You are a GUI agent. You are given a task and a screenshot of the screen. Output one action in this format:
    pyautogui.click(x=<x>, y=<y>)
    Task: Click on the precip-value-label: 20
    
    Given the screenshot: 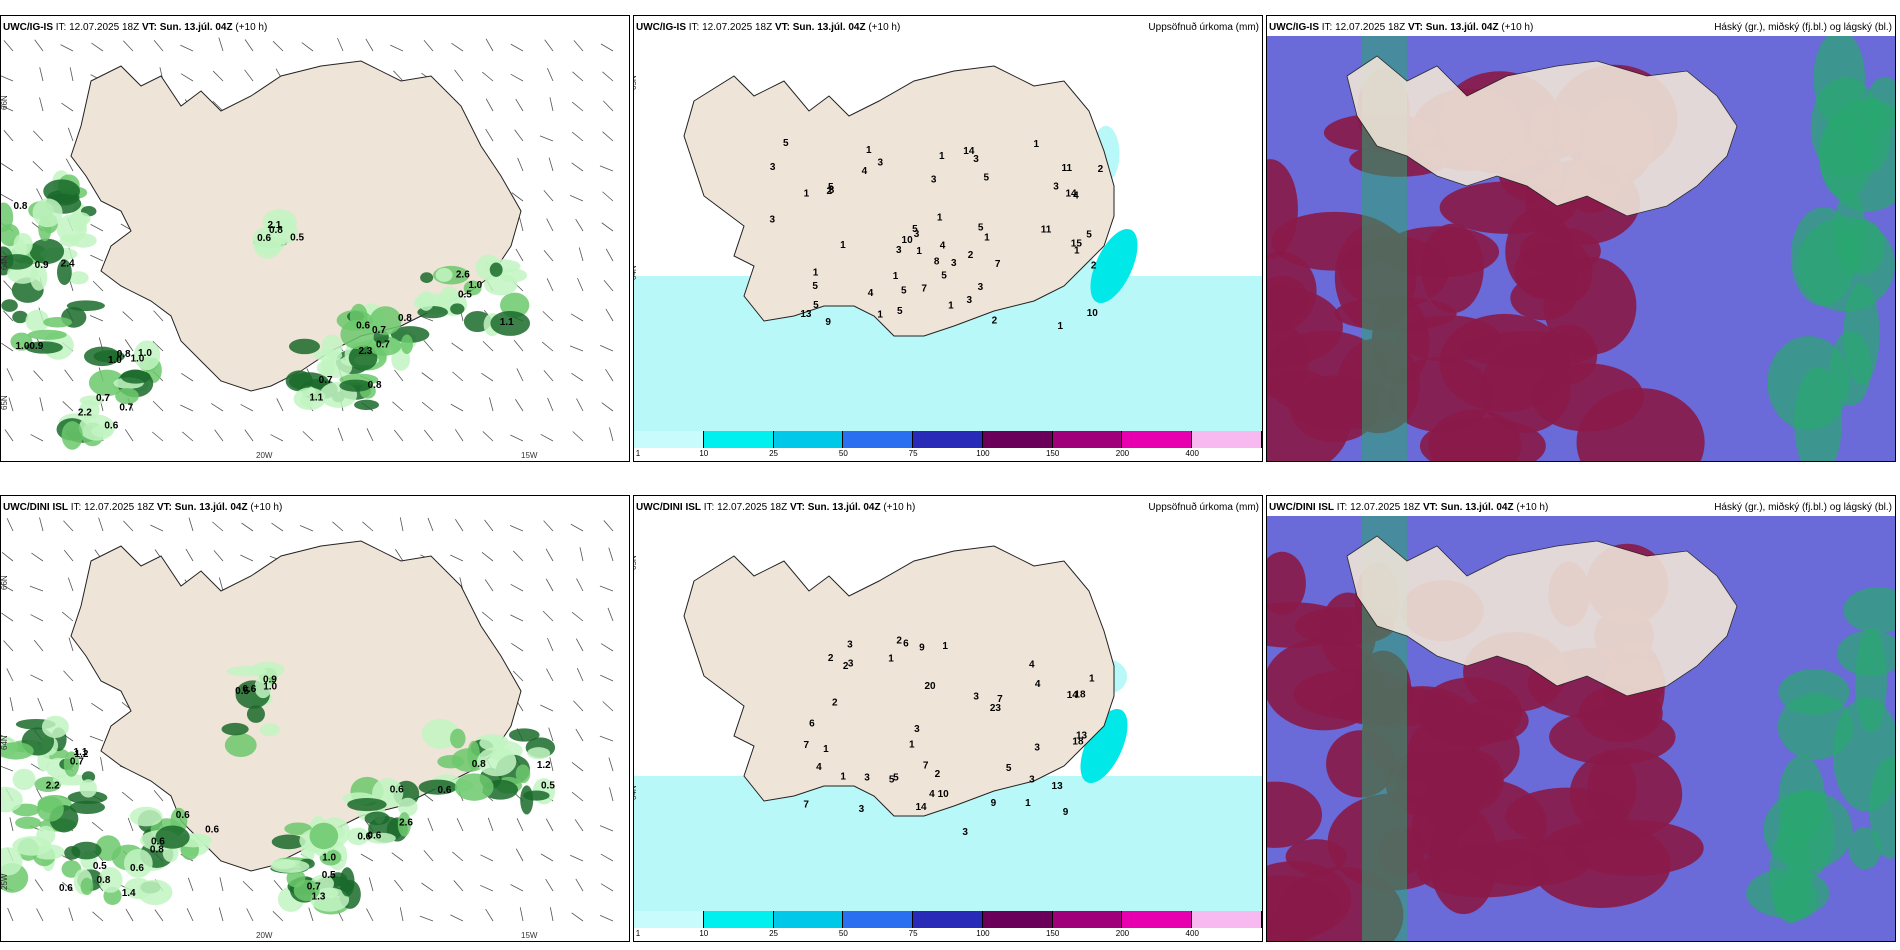 What is the action you would take?
    pyautogui.click(x=931, y=686)
    